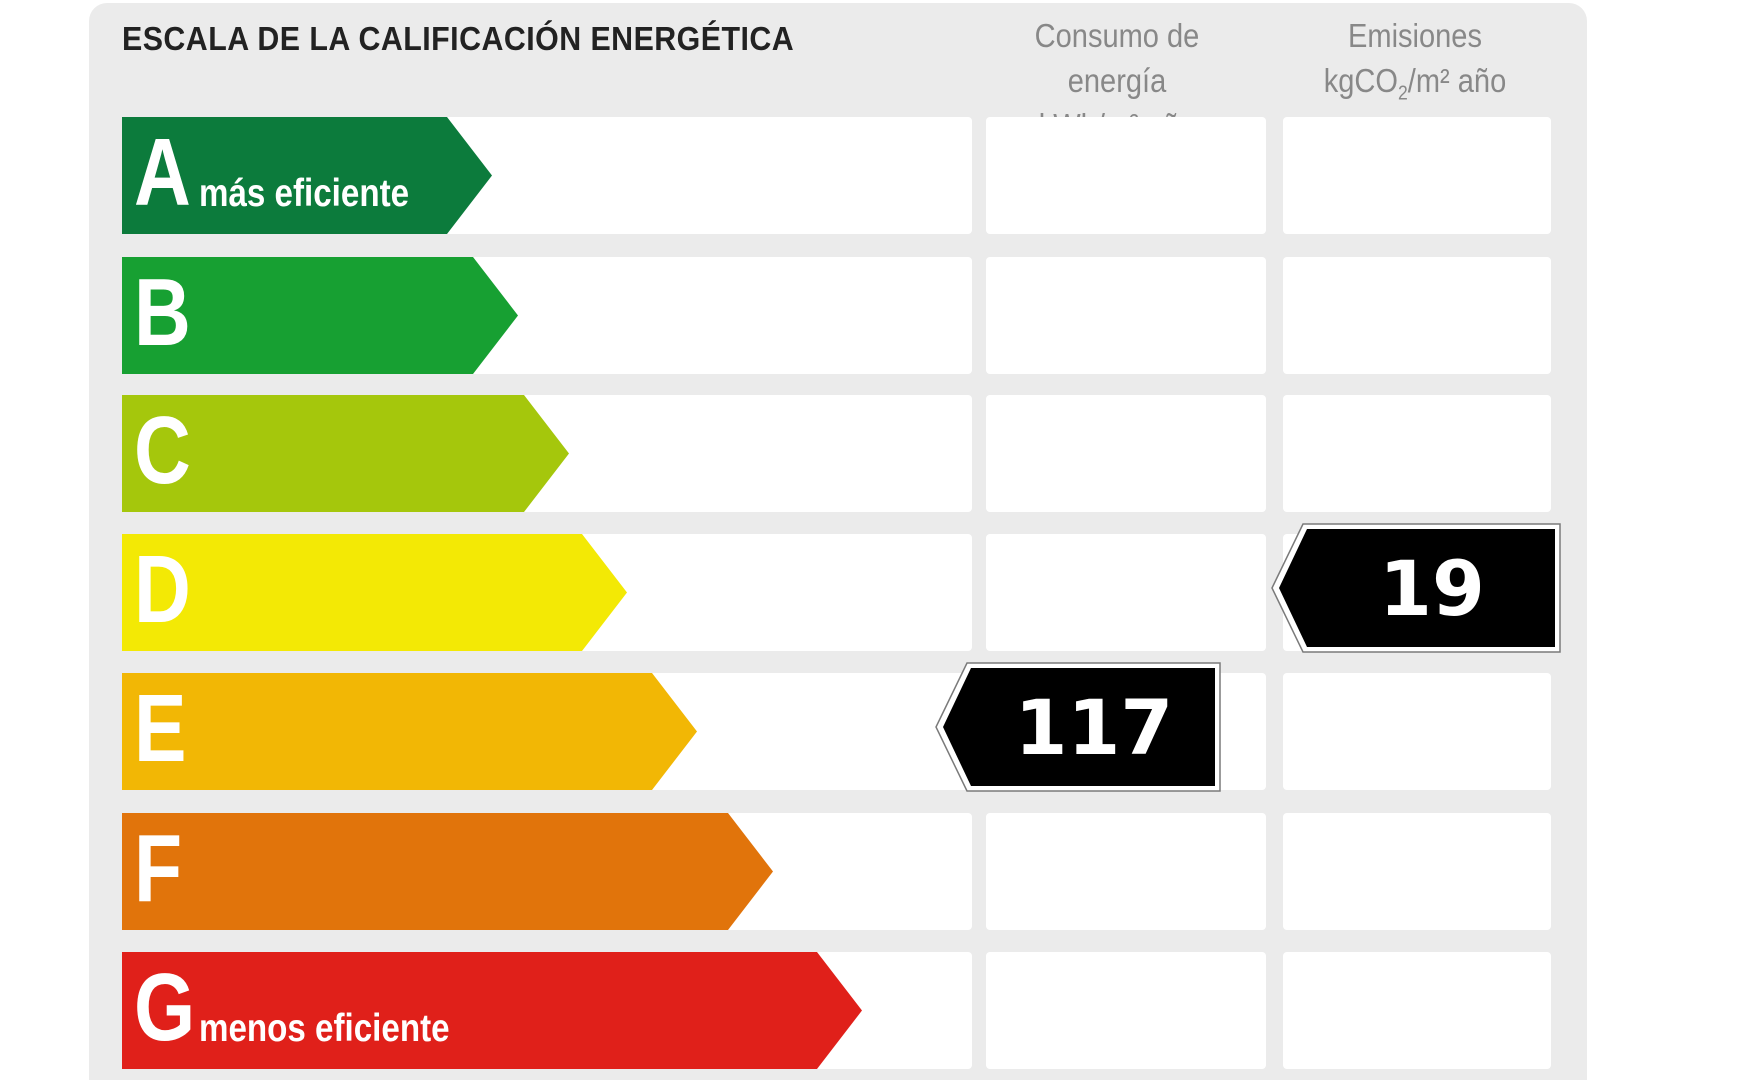  What do you see at coordinates (304, 193) in the screenshot?
I see `band-caption: más eficiente` at bounding box center [304, 193].